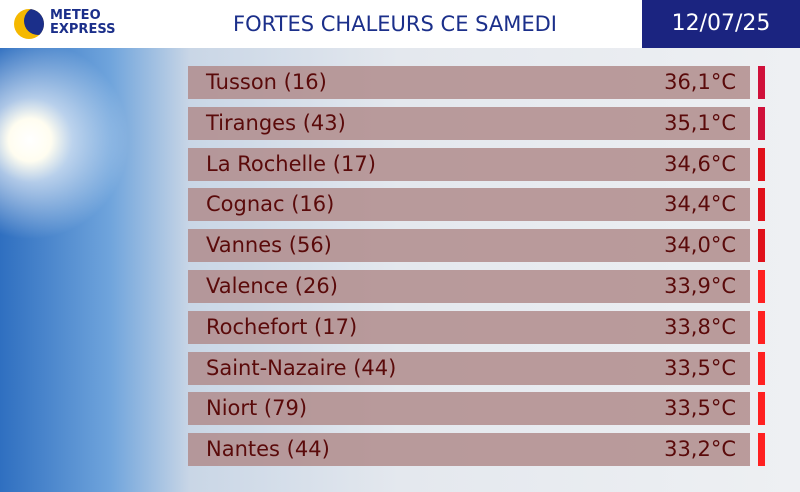  Describe the element at coordinates (272, 286) in the screenshot. I see `city: Valence (26)` at that location.